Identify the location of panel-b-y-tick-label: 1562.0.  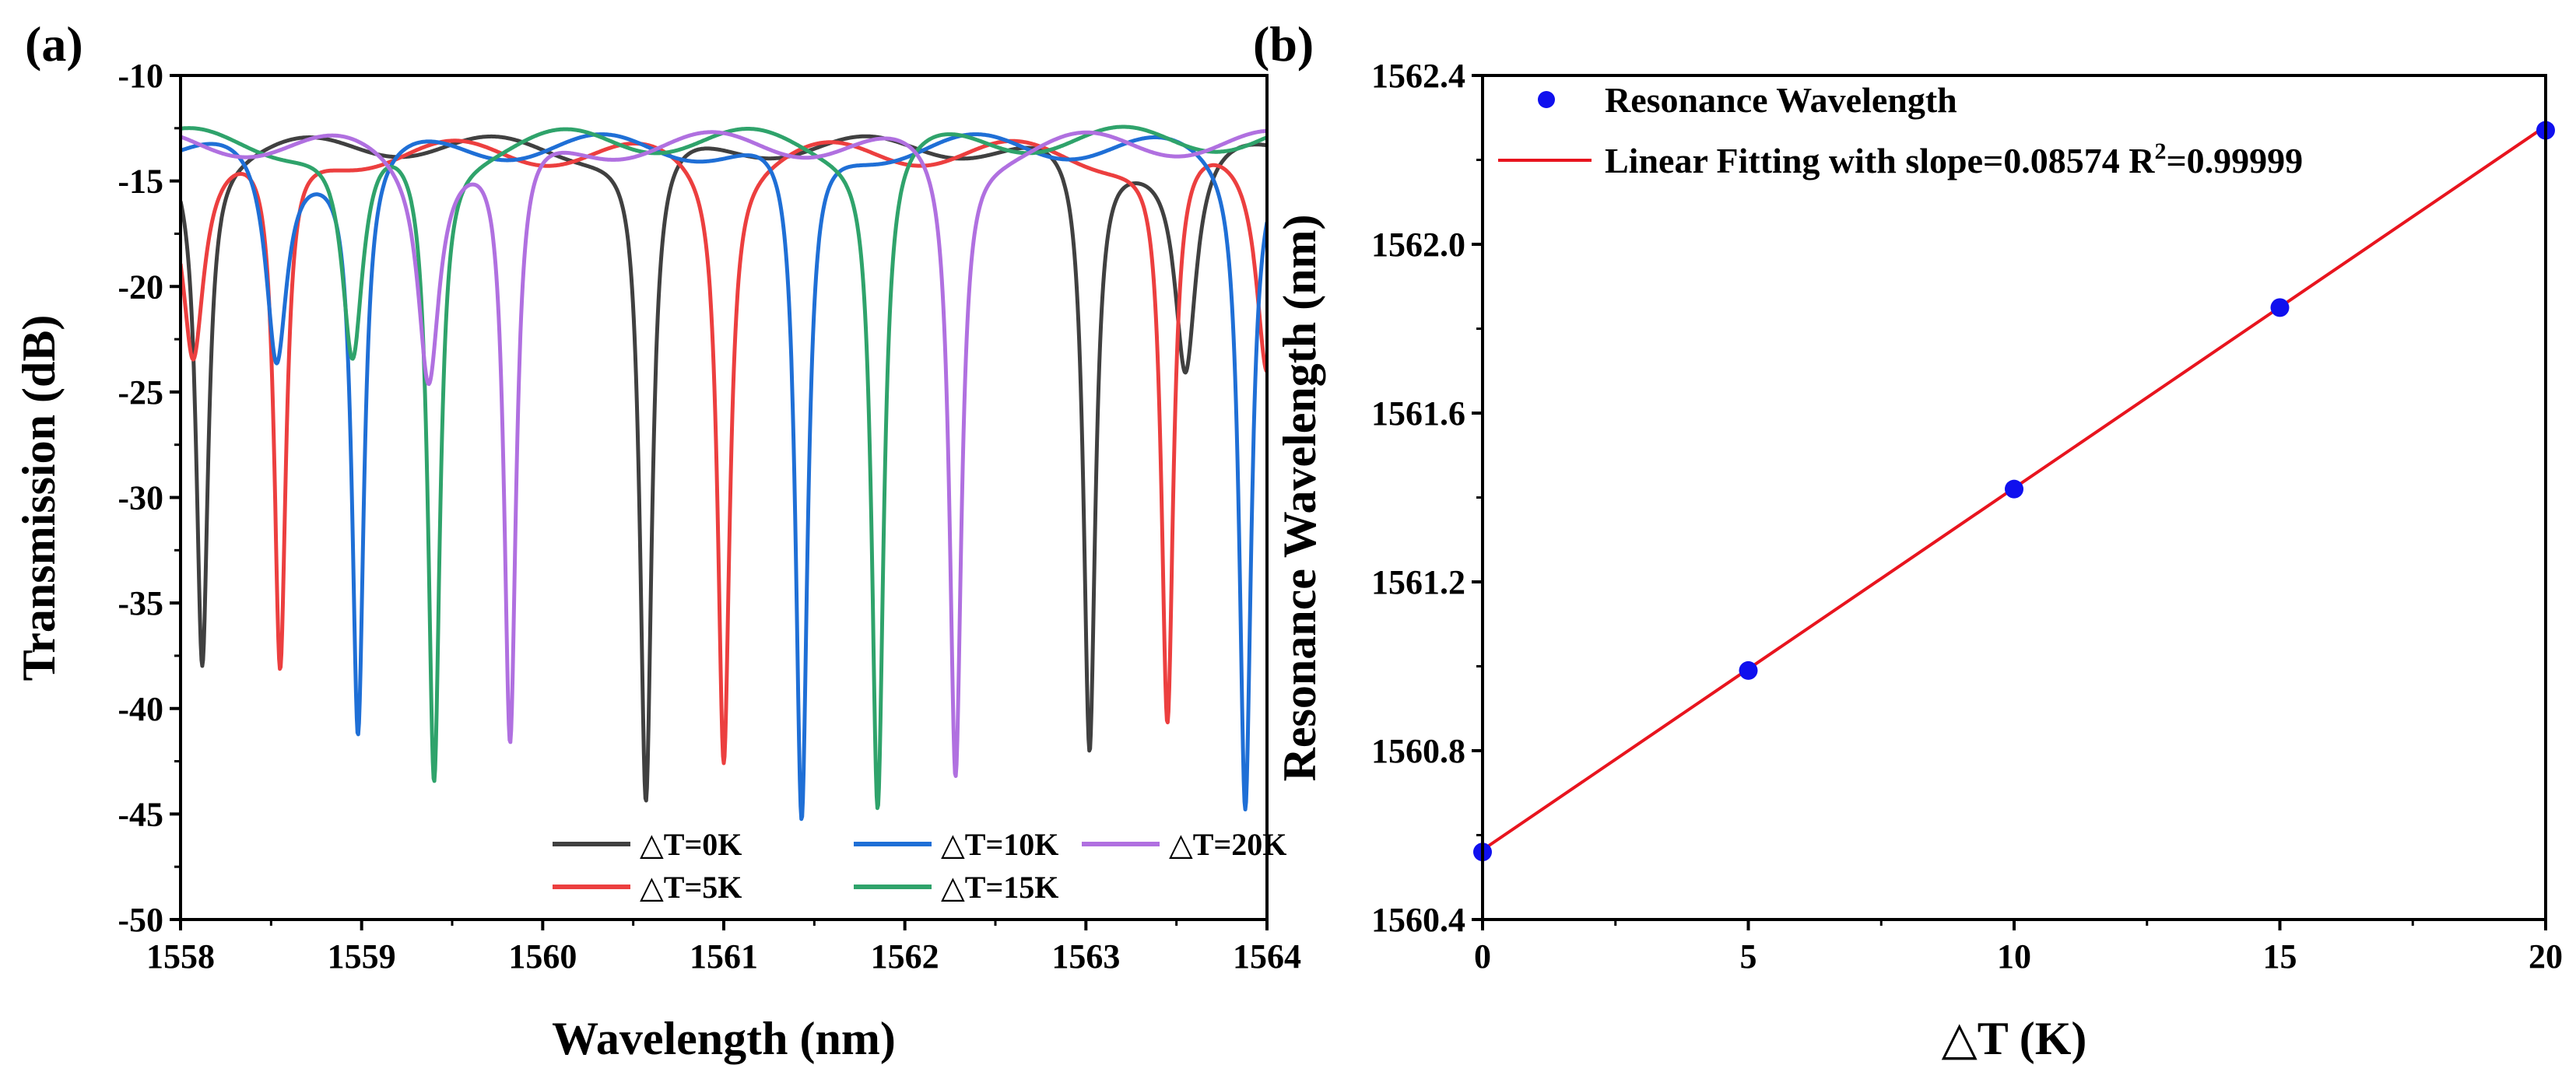
(1418, 245).